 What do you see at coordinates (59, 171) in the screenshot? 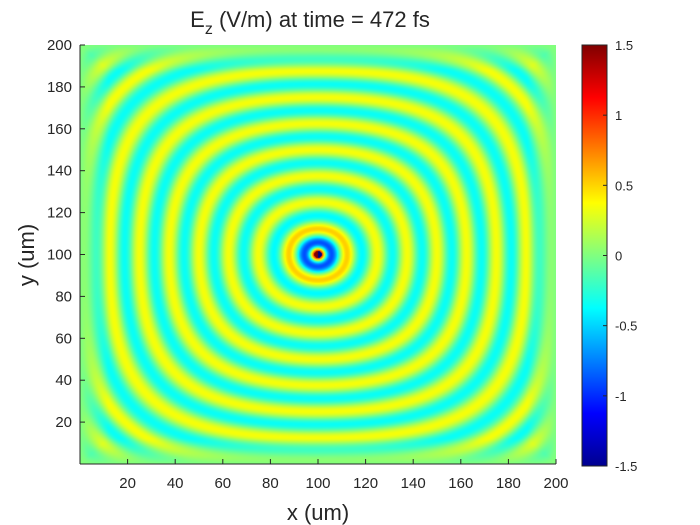
I see `y-tick-label: 140` at bounding box center [59, 171].